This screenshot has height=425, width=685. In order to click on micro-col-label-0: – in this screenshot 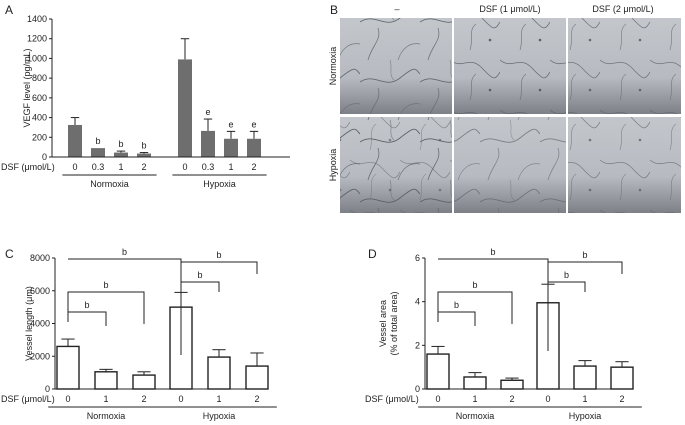, I will do `click(396, 9)`.